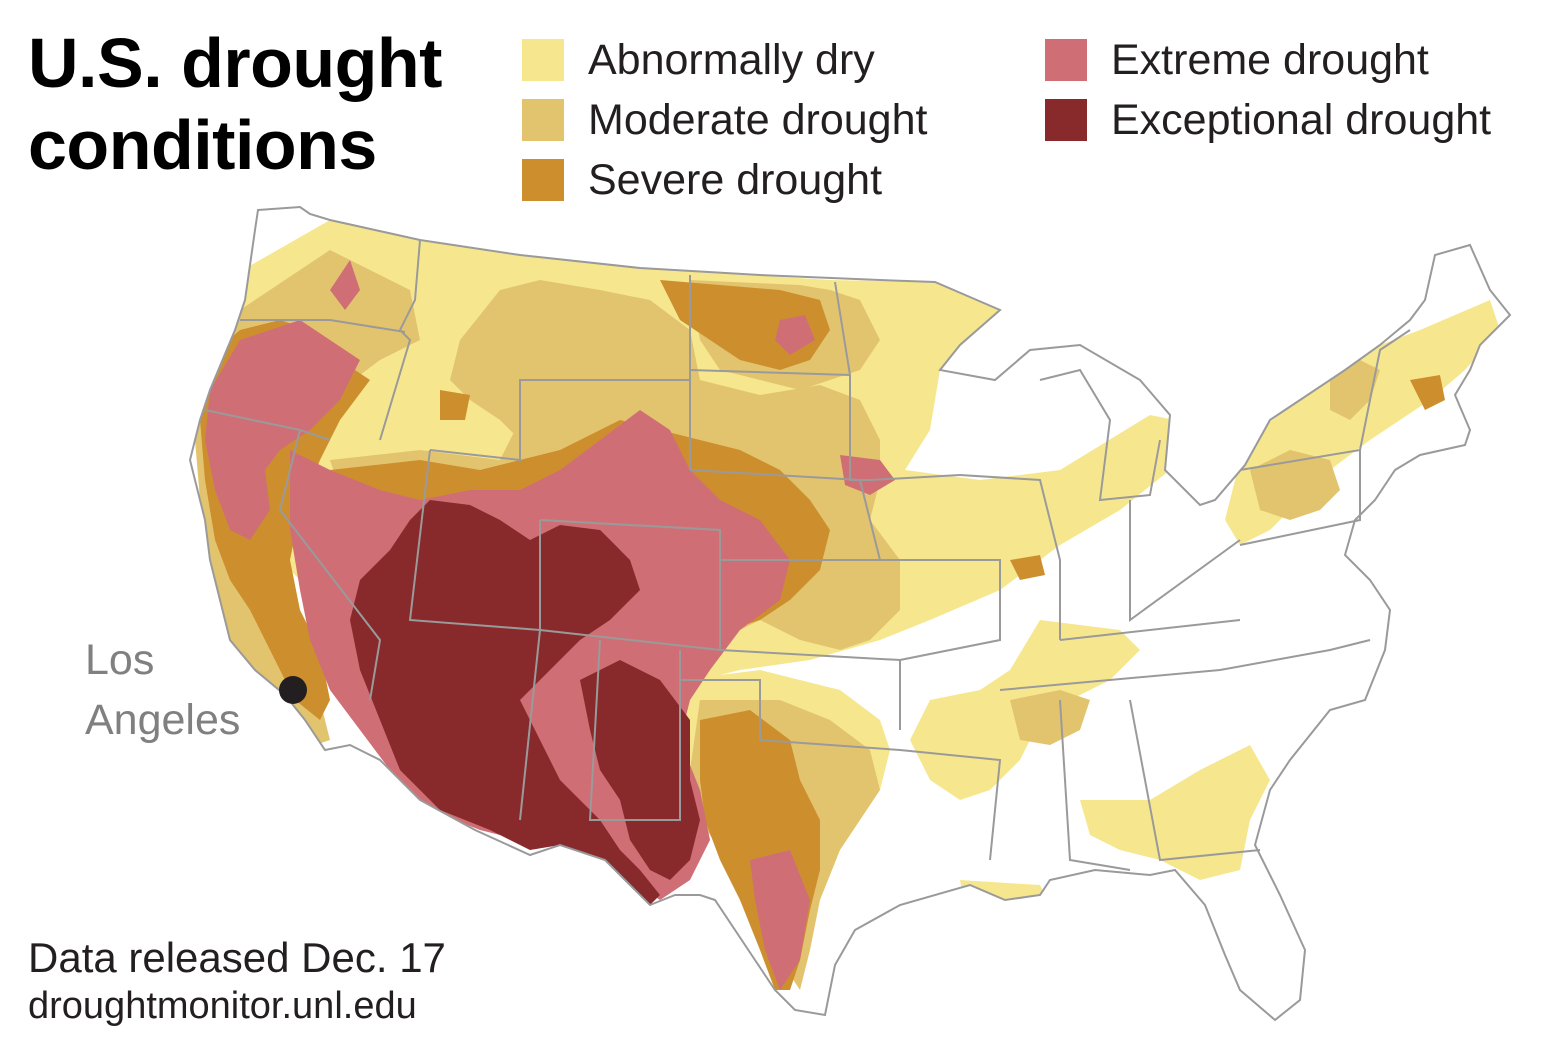 This screenshot has width=1563, height=1051. I want to click on legend-swatch-abnormally-dry, so click(543, 60).